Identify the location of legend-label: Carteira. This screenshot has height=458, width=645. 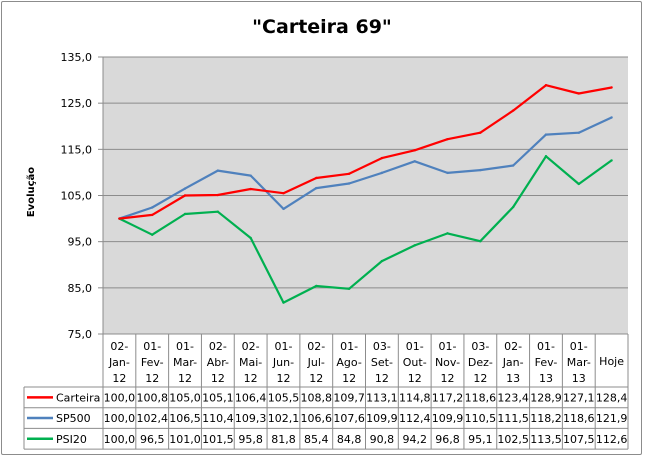
(78, 397).